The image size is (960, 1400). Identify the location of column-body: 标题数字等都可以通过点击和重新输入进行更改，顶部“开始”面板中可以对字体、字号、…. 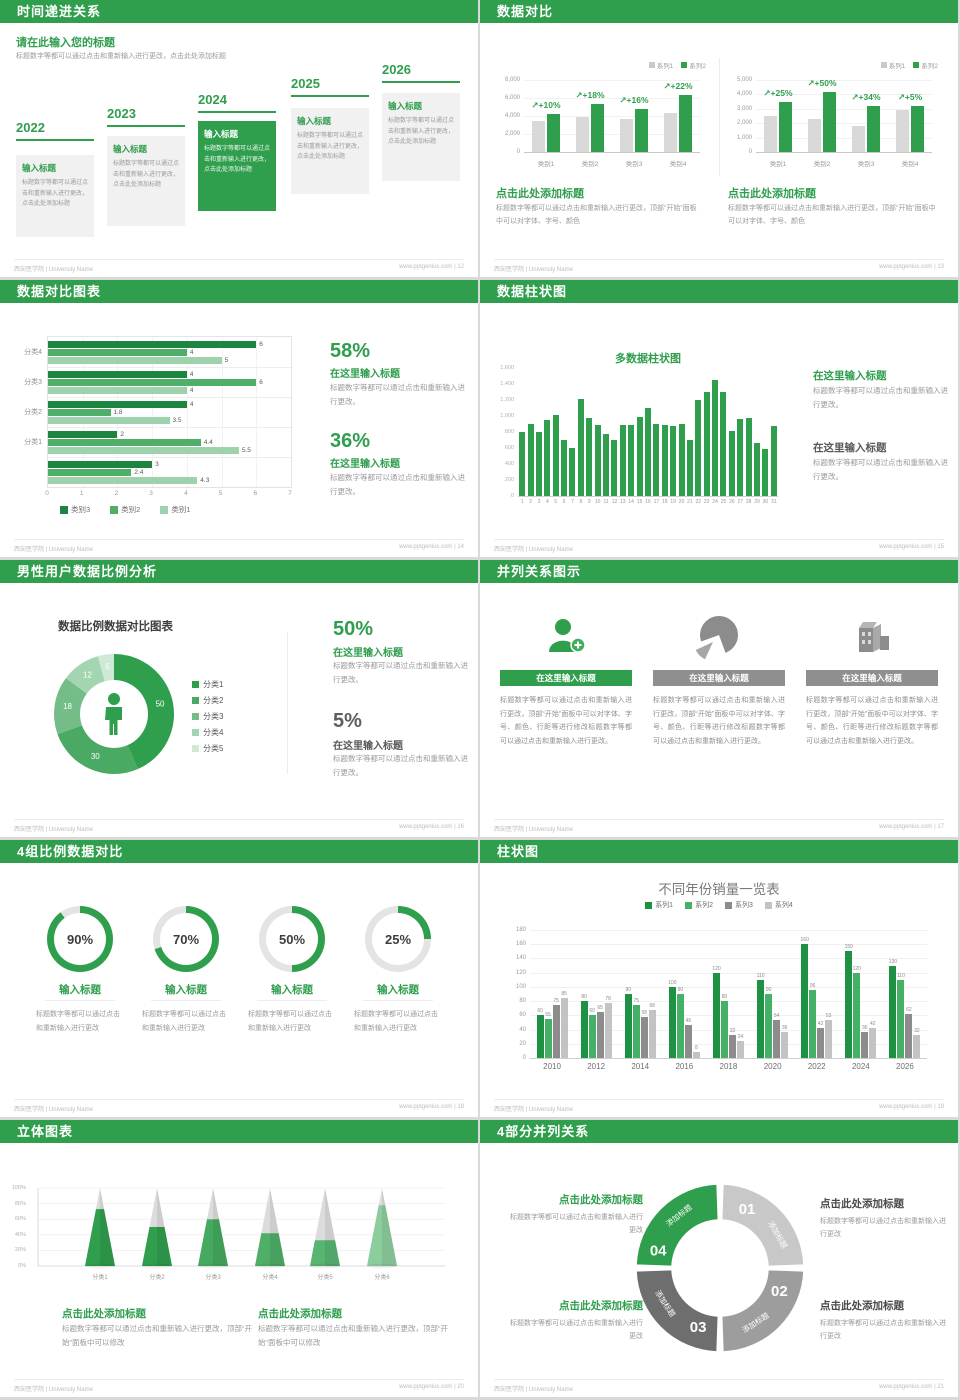
(566, 721).